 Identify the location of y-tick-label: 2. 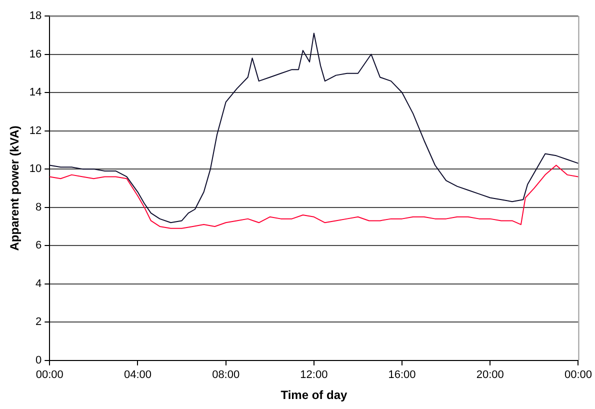
(39, 322).